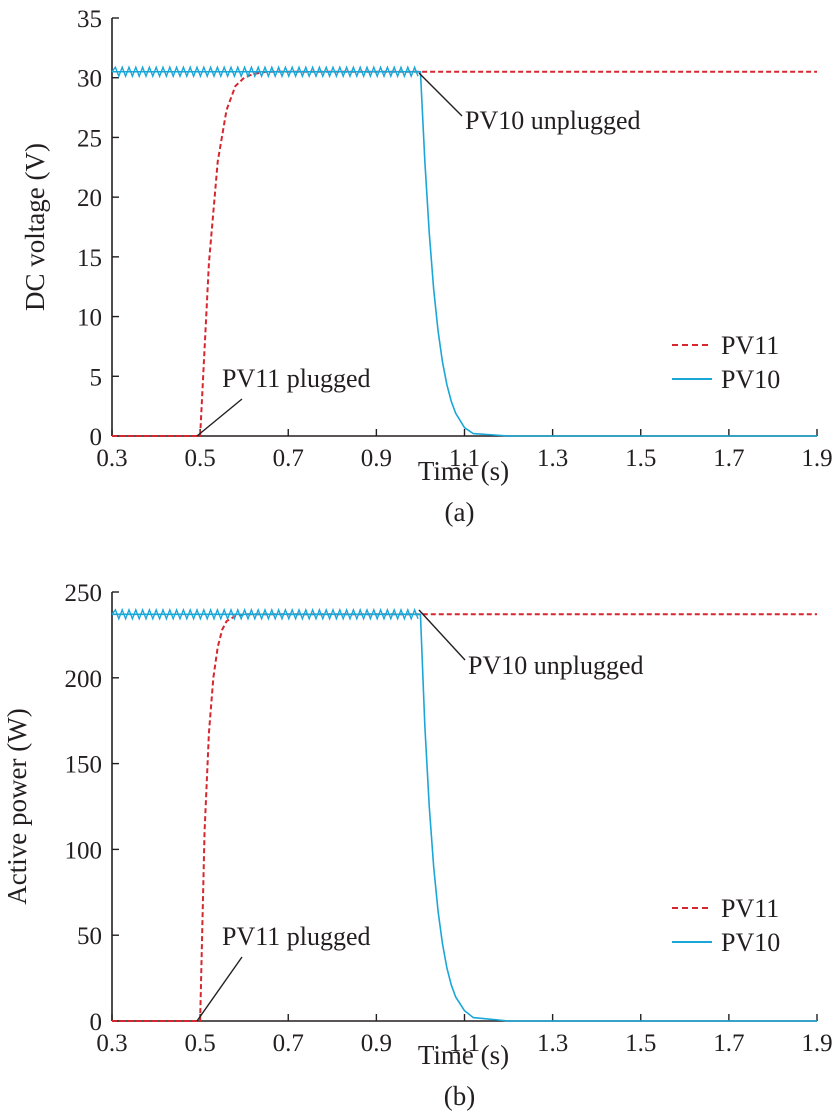 The width and height of the screenshot is (839, 1118). I want to click on panel-caption: (a), so click(460, 512).